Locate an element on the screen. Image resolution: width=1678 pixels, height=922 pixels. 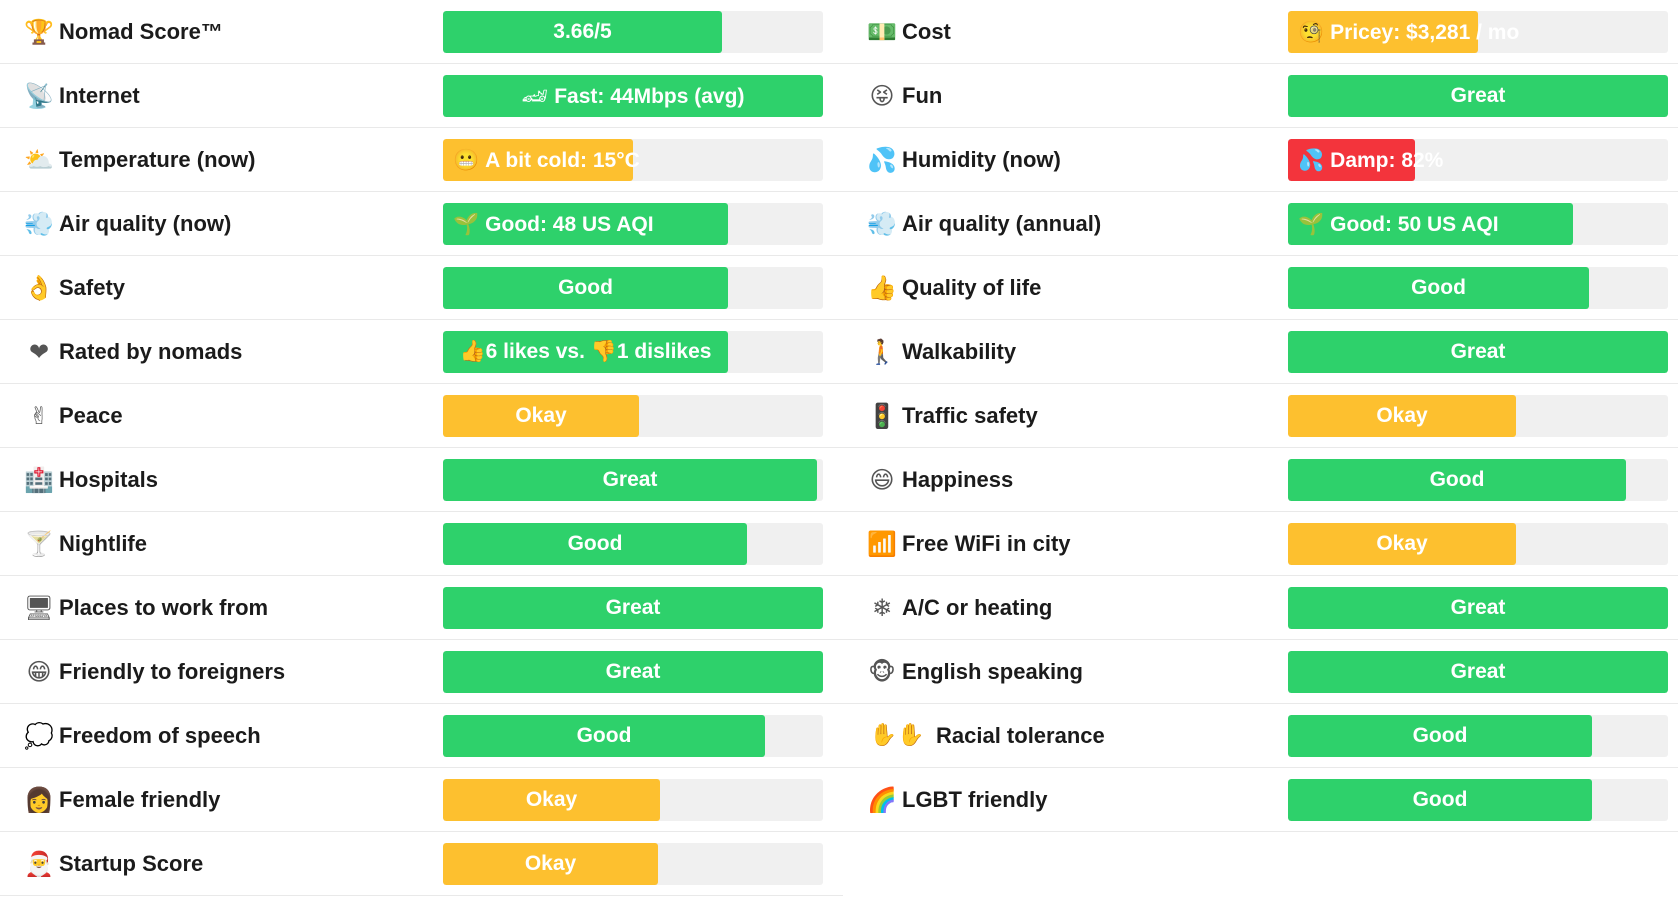
score-bar-value: Okay is located at coordinates (541, 416).